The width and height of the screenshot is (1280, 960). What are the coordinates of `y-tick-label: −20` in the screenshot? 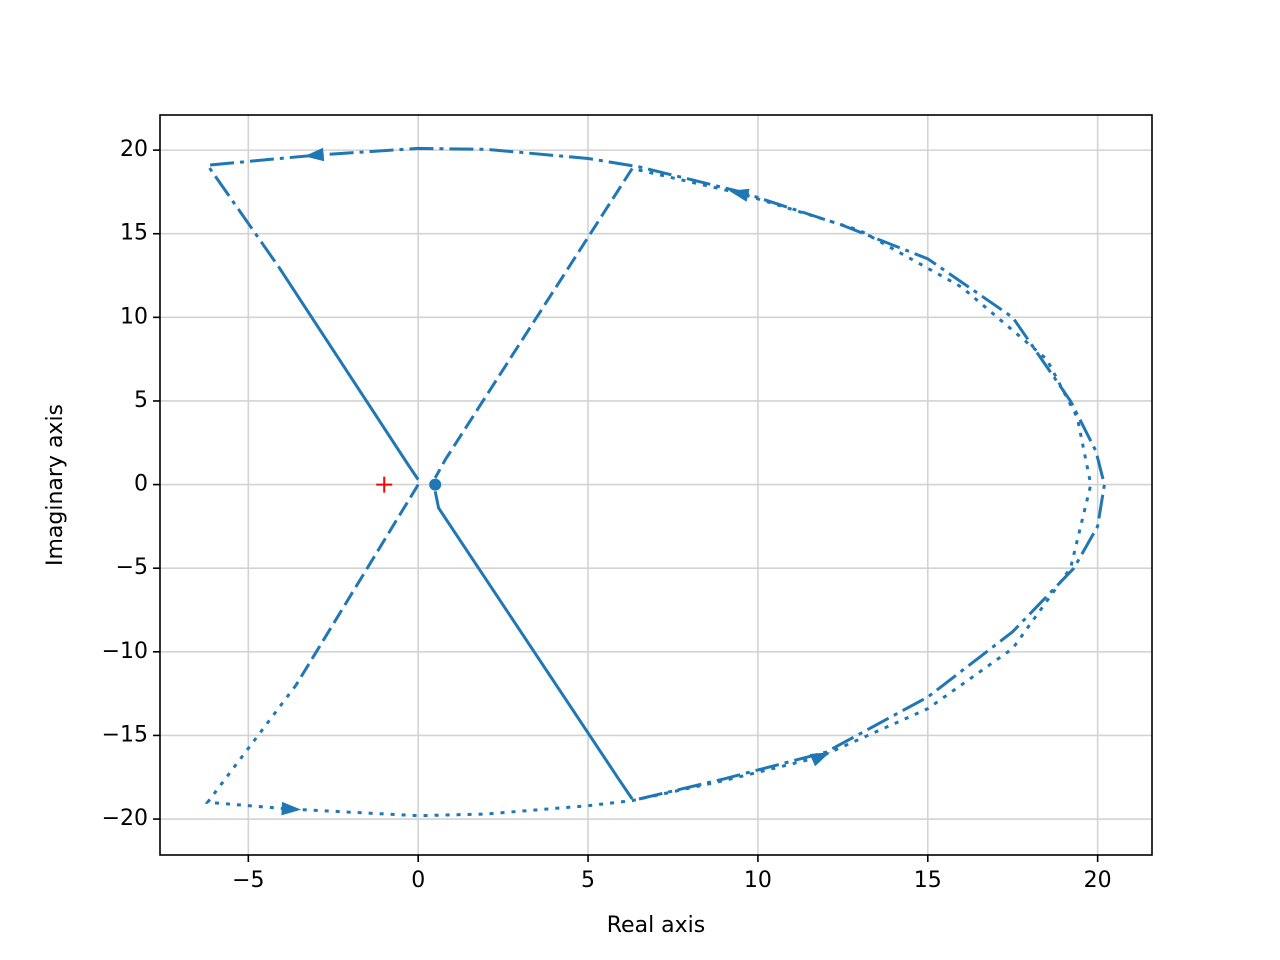 It's located at (125, 818).